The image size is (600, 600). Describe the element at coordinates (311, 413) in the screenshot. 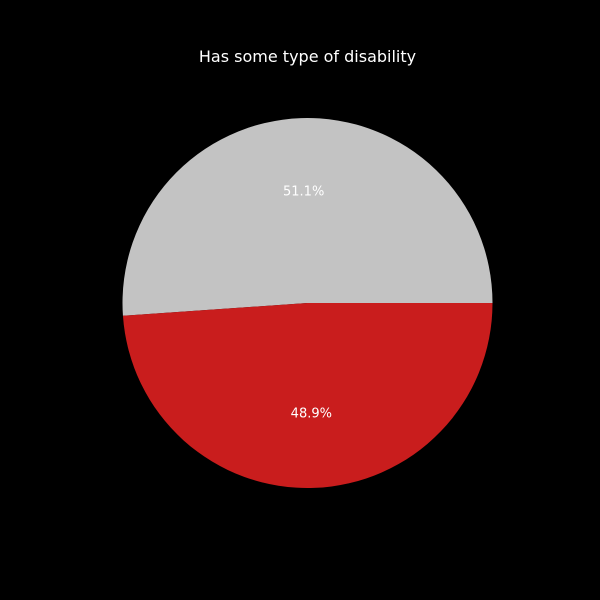

I see `pie-slice-label-2: 48.9%` at that location.